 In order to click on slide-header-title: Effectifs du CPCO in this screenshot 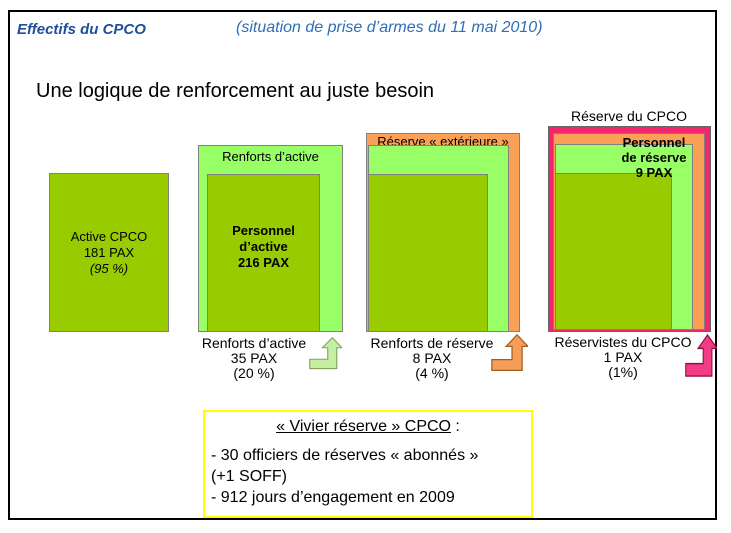, I will do `click(81, 29)`.